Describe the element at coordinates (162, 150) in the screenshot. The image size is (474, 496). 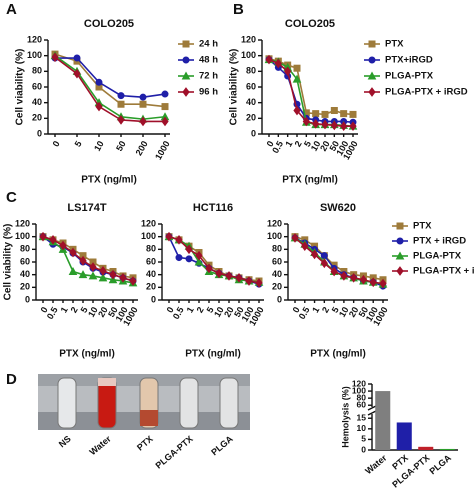
I see `x-tick-label: 1000` at that location.